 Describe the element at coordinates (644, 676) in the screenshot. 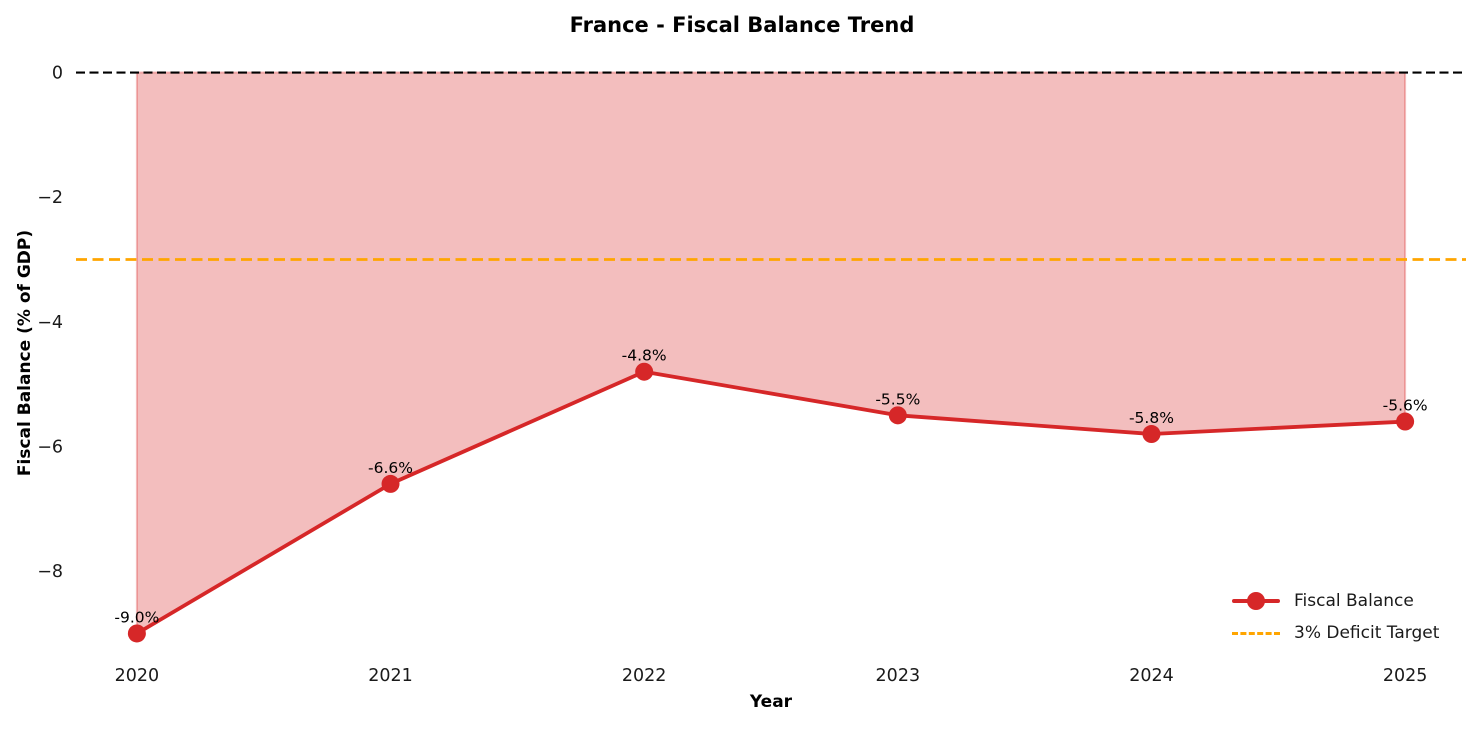

I see `svg-text: 2022` at that location.